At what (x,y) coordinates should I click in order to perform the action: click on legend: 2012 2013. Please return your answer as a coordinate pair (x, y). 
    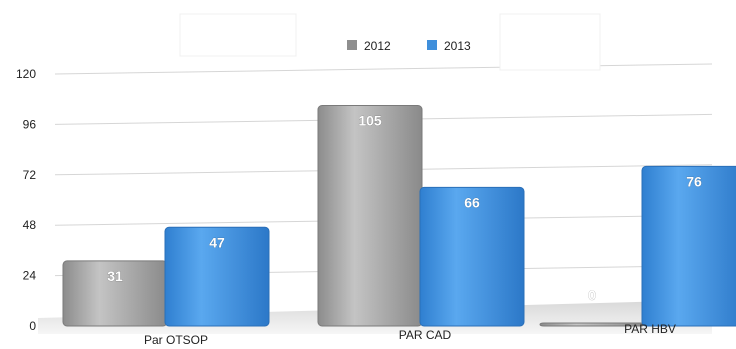
    Looking at the image, I should click on (390, 42).